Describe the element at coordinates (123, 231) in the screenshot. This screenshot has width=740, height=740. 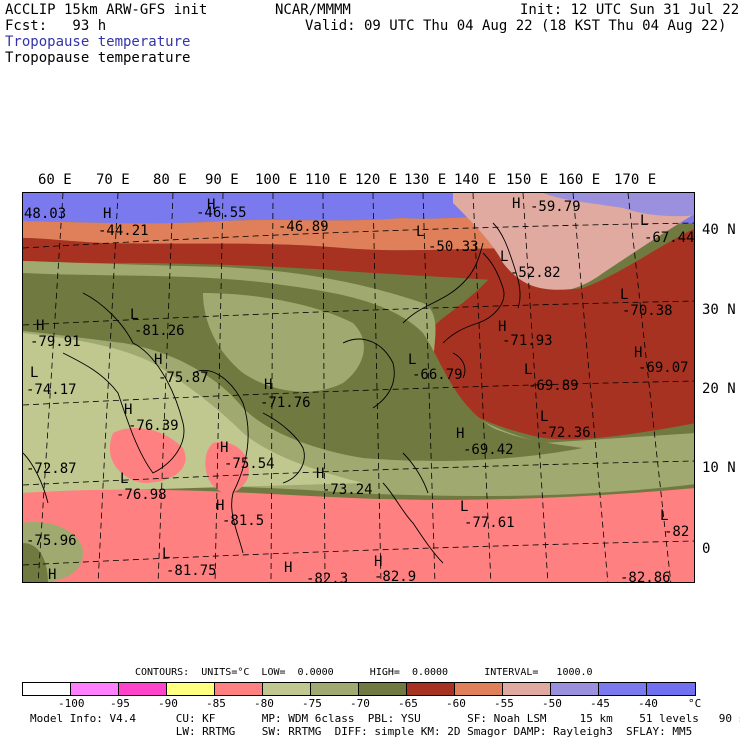
I see `contour-label: -44.21` at that location.